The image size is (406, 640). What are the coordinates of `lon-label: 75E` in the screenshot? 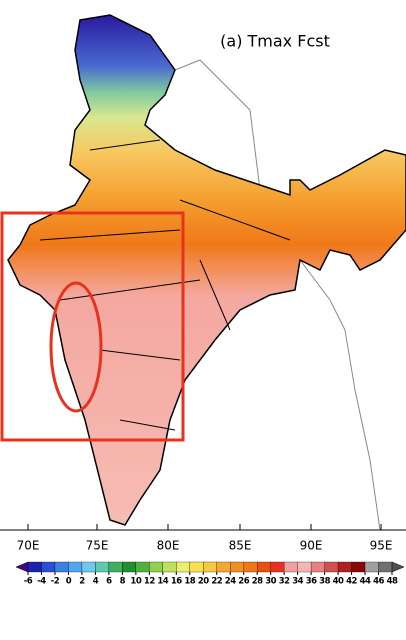 It's located at (97, 546).